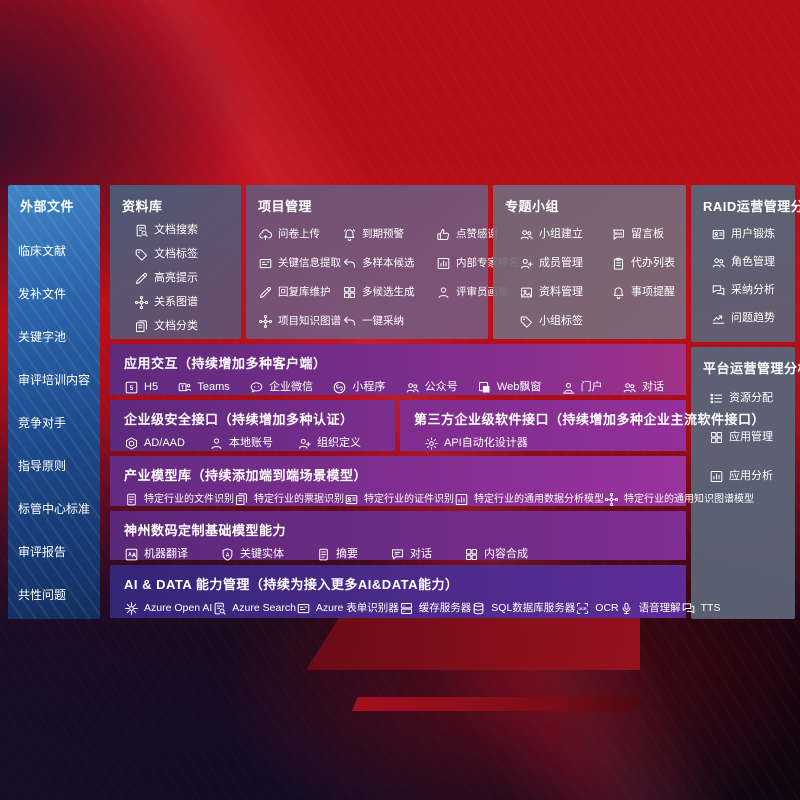 The width and height of the screenshot is (800, 800). I want to click on id-recog-icon, so click(351, 499).